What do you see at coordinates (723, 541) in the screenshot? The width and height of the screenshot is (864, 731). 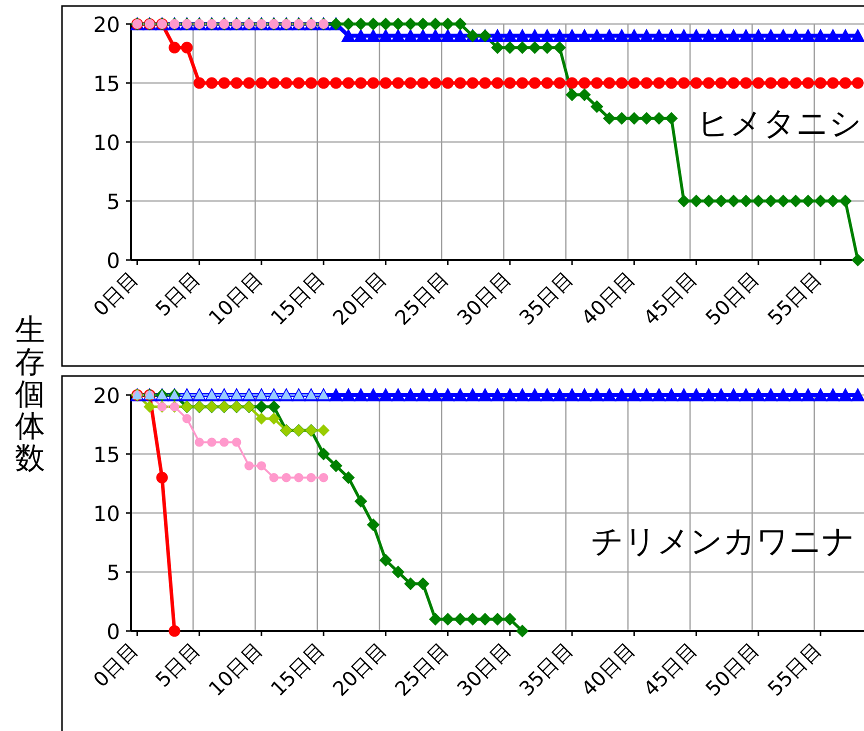 I see `annotation: チリメンカワニナ` at bounding box center [723, 541].